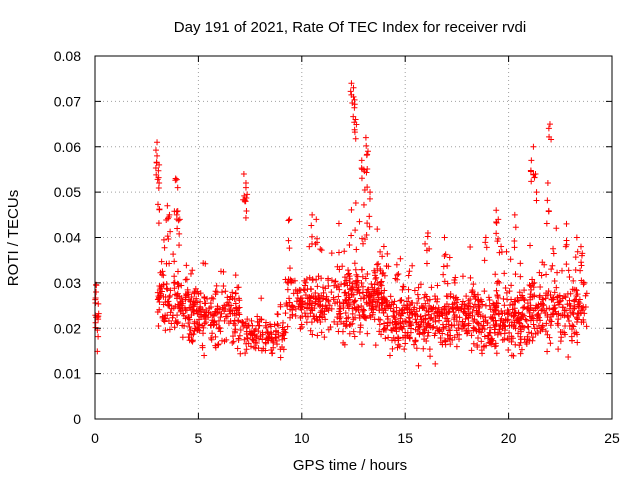 This screenshot has height=480, width=640. I want to click on y-tick-label: 0.08, so click(67, 56).